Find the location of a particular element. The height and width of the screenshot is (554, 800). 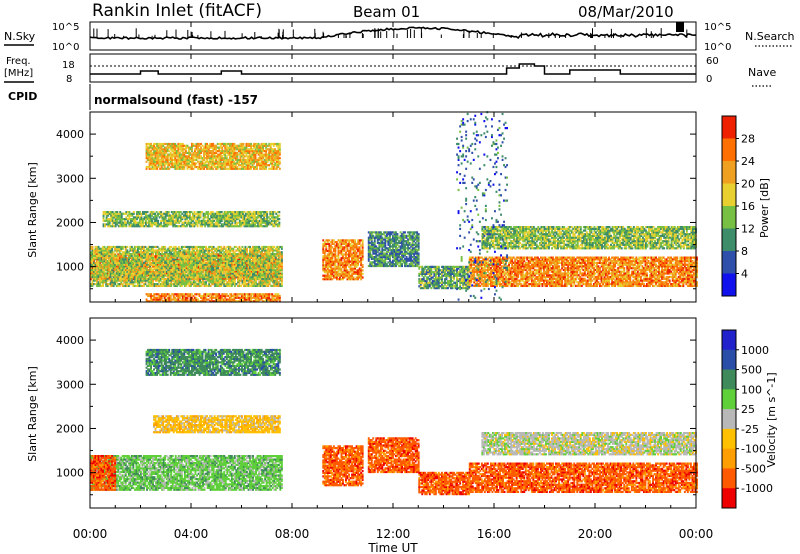

cpid-value: normalsound (fast) -157 is located at coordinates (176, 100).